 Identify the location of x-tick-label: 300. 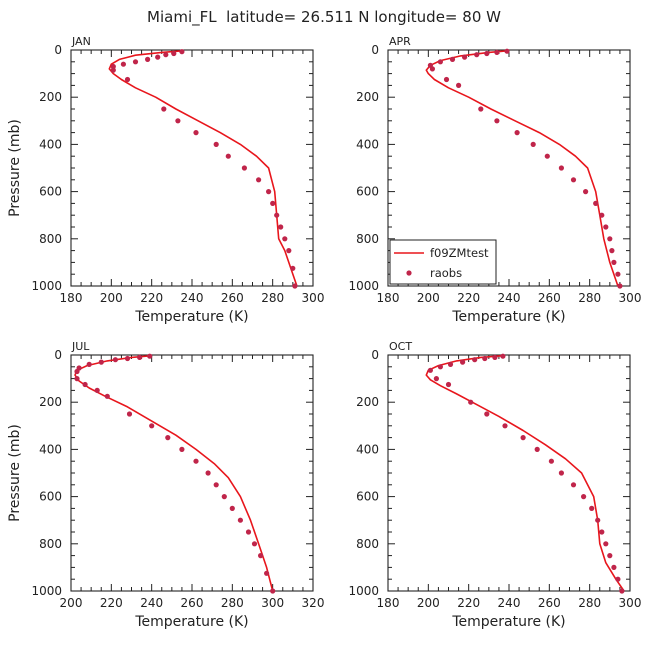
(630, 298).